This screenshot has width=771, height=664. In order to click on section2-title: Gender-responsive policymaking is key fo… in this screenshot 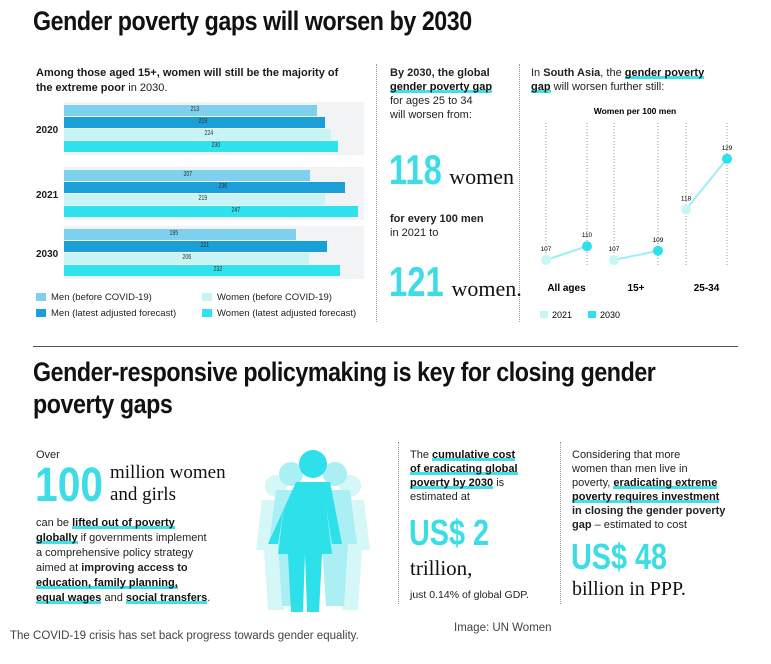, I will do `click(344, 388)`.